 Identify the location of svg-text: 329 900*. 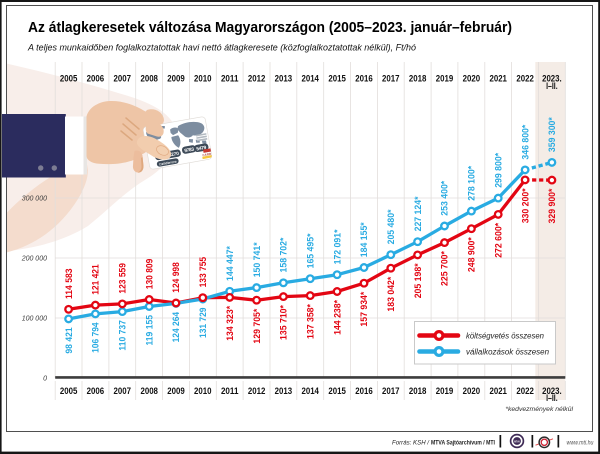
(552, 205).